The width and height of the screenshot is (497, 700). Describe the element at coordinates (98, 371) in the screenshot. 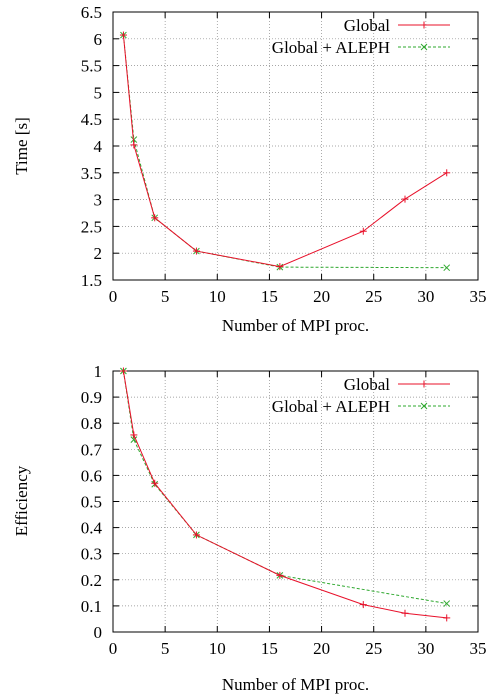

I see `y-tick-label: 1` at that location.